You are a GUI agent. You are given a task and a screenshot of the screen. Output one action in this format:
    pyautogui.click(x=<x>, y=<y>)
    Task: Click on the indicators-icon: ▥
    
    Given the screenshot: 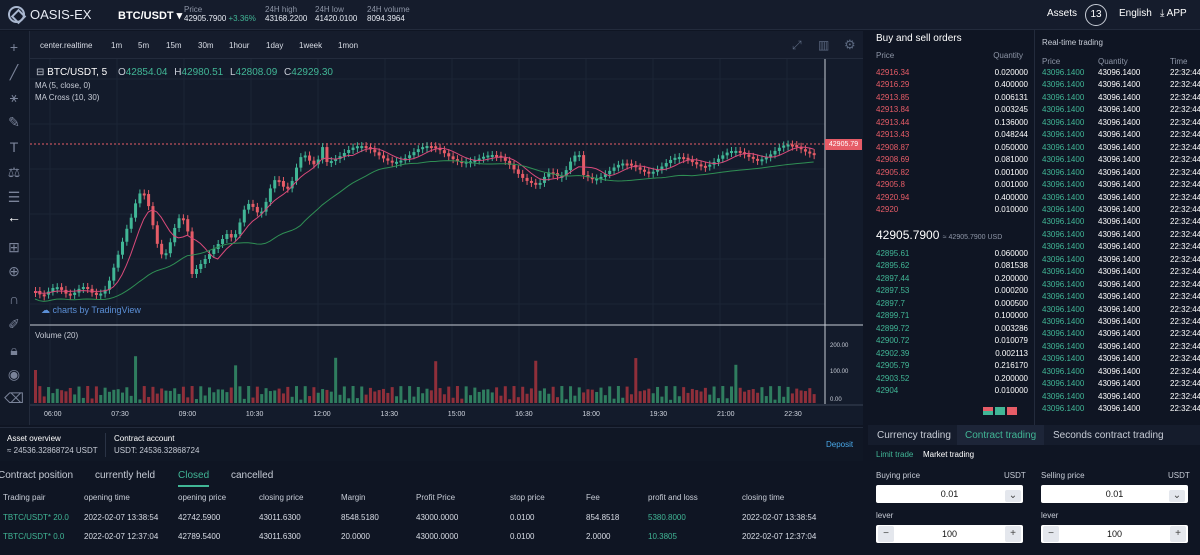 What is the action you would take?
    pyautogui.click(x=824, y=45)
    